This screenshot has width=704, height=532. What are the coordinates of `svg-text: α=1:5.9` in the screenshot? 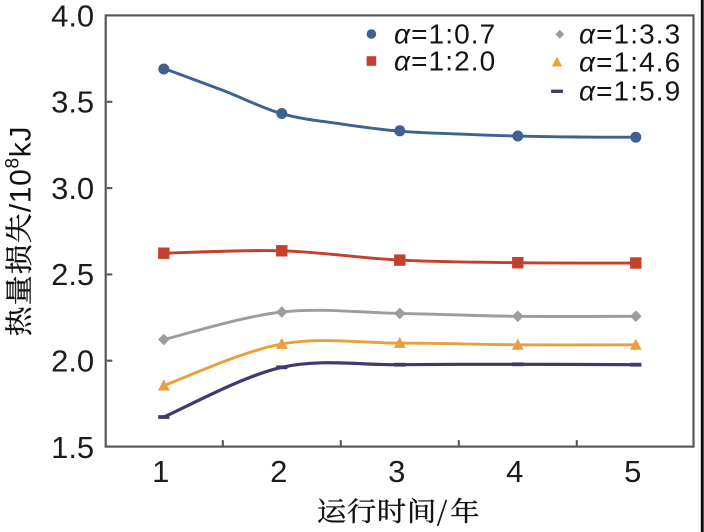 It's located at (630, 91).